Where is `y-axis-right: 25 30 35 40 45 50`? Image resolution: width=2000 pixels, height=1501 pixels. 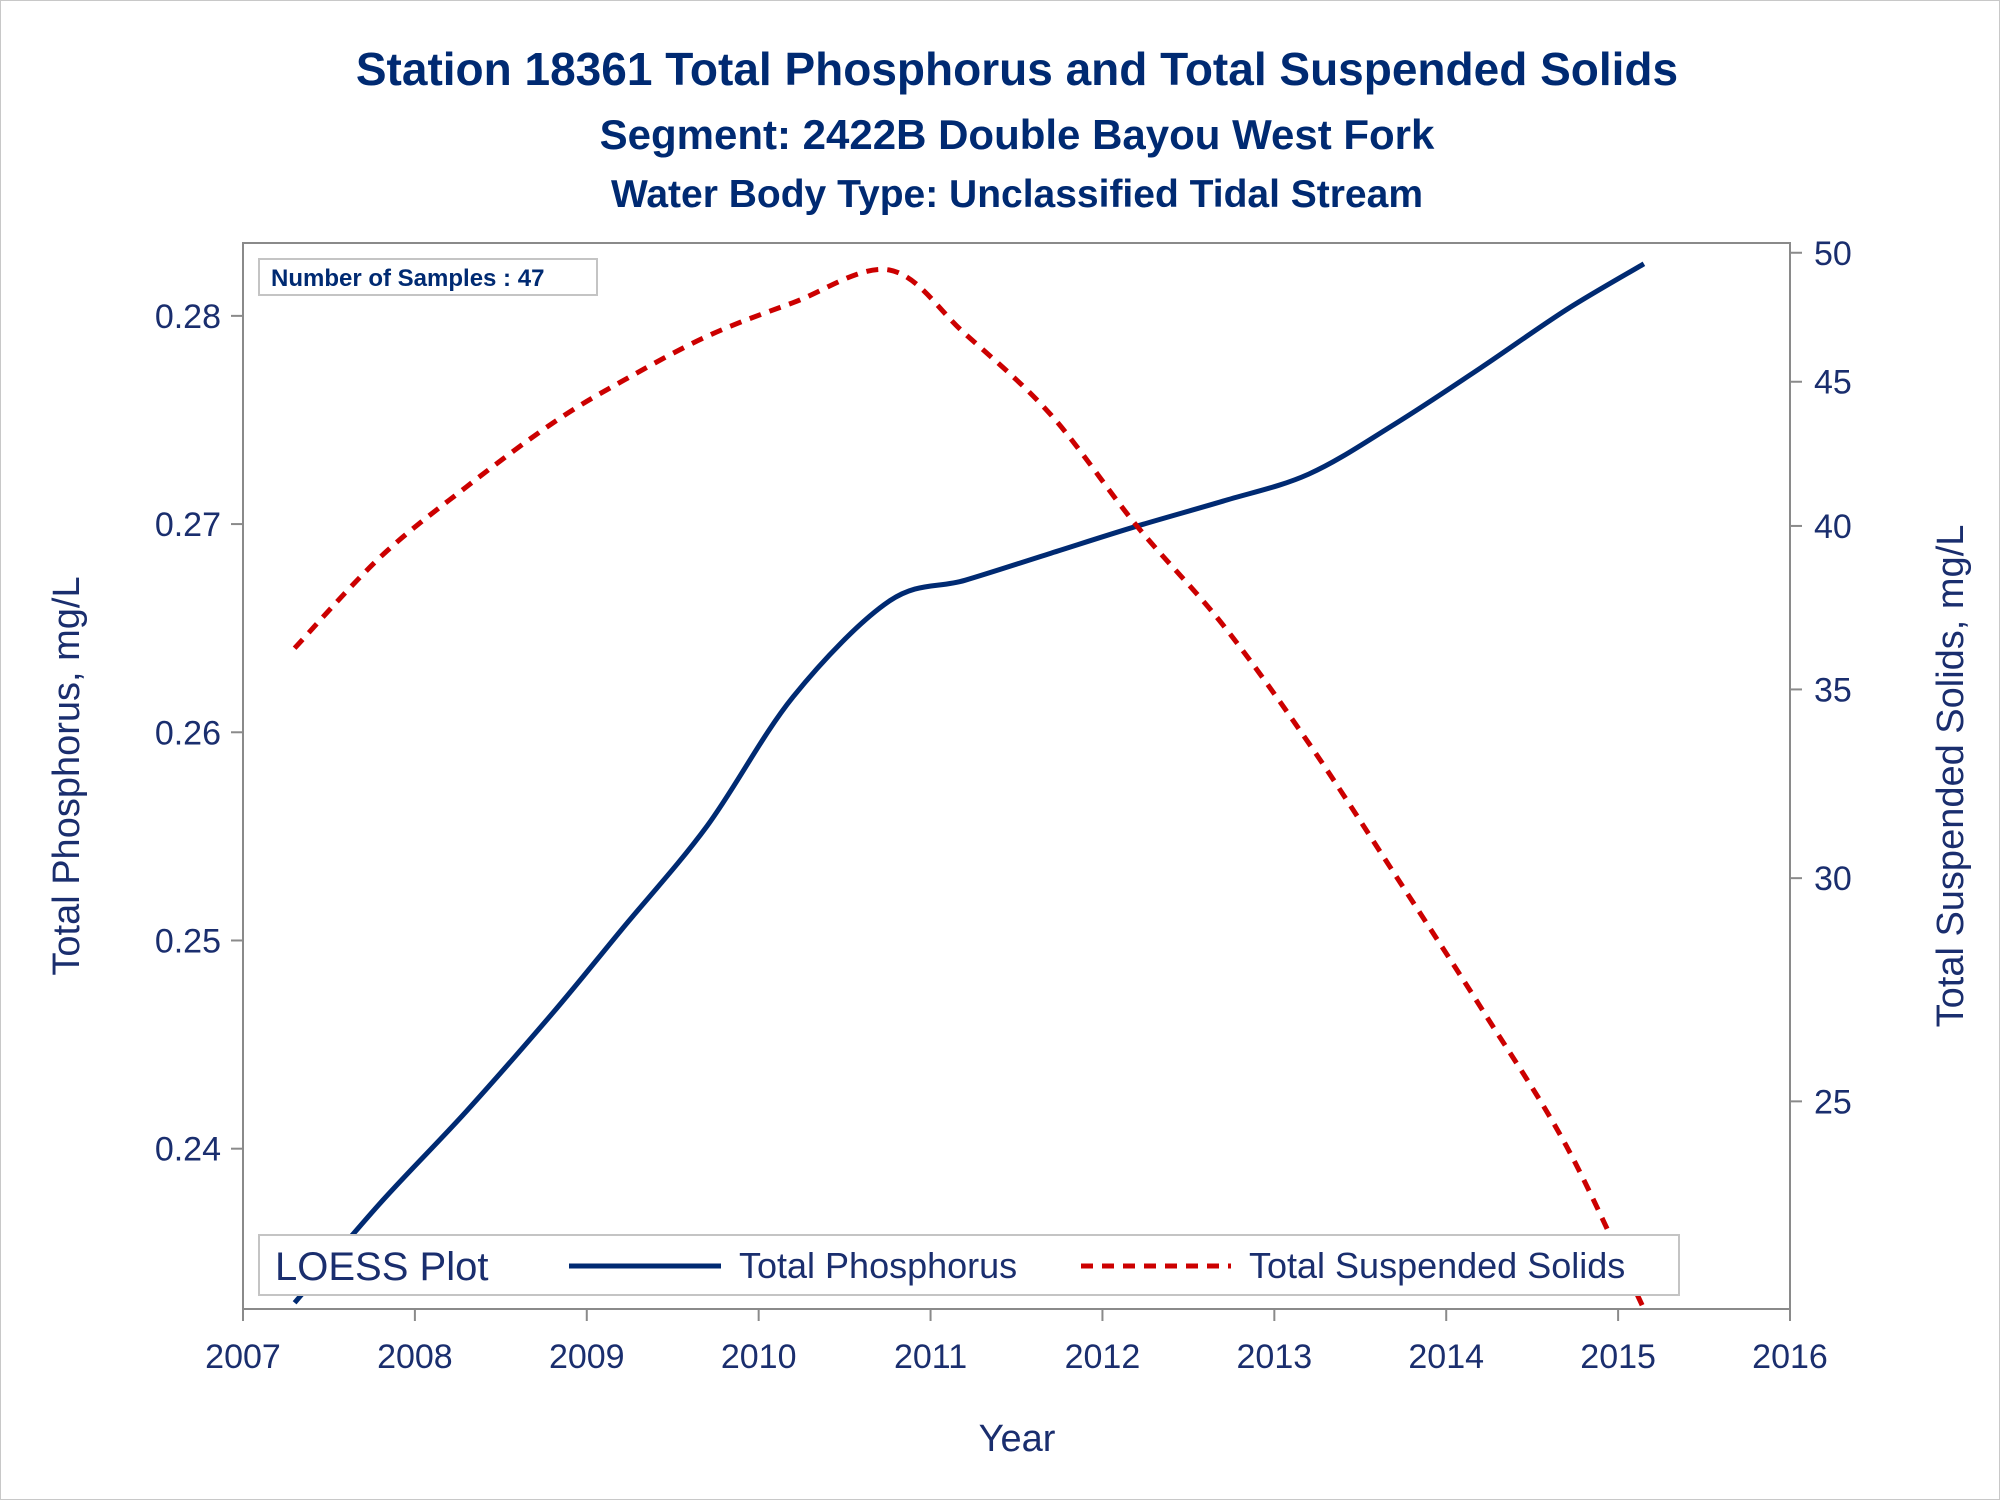
y-axis-right: 25 30 35 40 45 50 is located at coordinates (1821, 678).